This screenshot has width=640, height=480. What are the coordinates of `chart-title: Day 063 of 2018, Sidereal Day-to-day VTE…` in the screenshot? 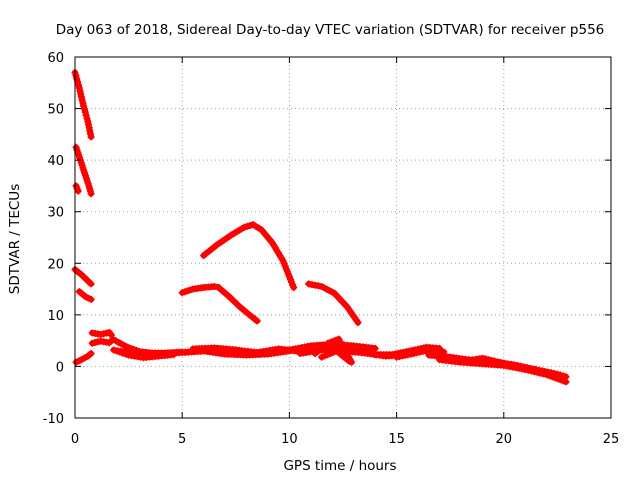 It's located at (330, 30).